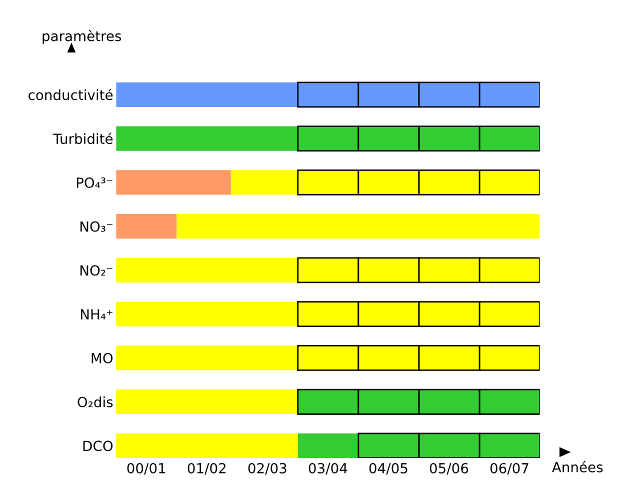 The width and height of the screenshot is (638, 493). I want to click on annotation: 06/07, so click(509, 468).